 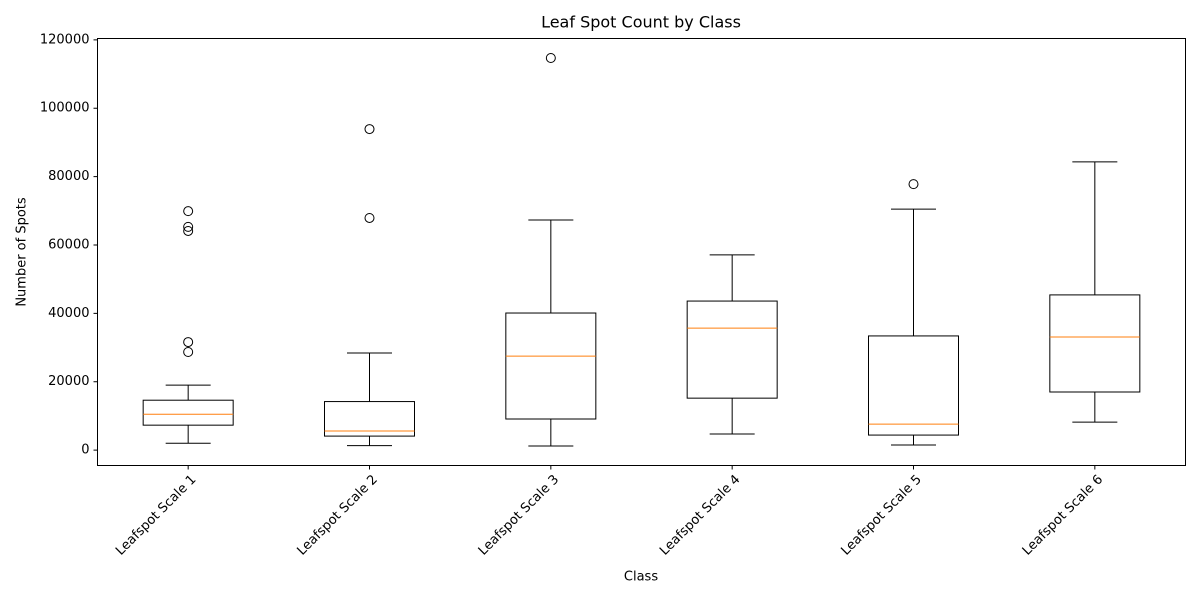 I want to click on y-tick-label: 100000, so click(x=65, y=108).